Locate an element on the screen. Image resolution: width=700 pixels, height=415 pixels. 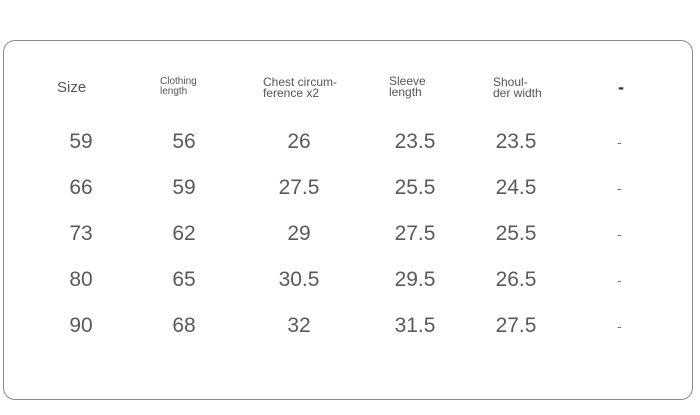
table-cell: 68 is located at coordinates (184, 325).